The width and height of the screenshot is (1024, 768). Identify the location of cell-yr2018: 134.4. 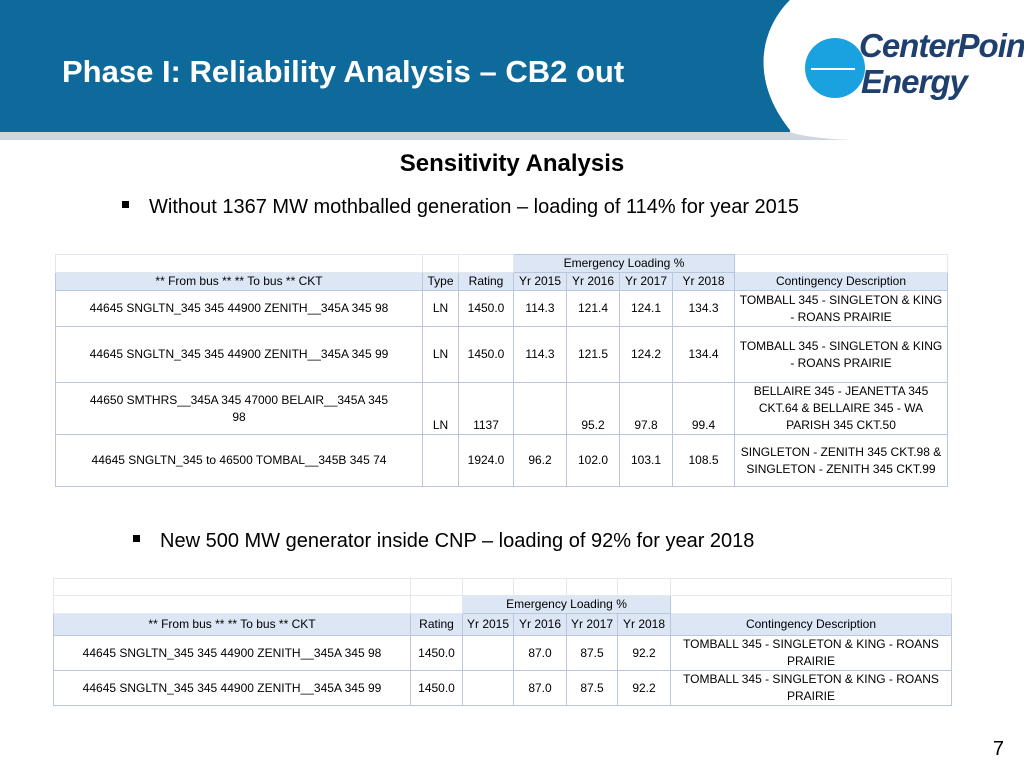
(703, 354).